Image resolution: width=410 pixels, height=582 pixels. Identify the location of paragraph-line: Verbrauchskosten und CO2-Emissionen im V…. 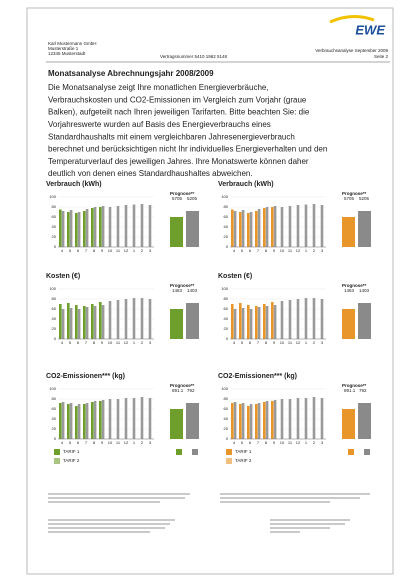
(177, 99).